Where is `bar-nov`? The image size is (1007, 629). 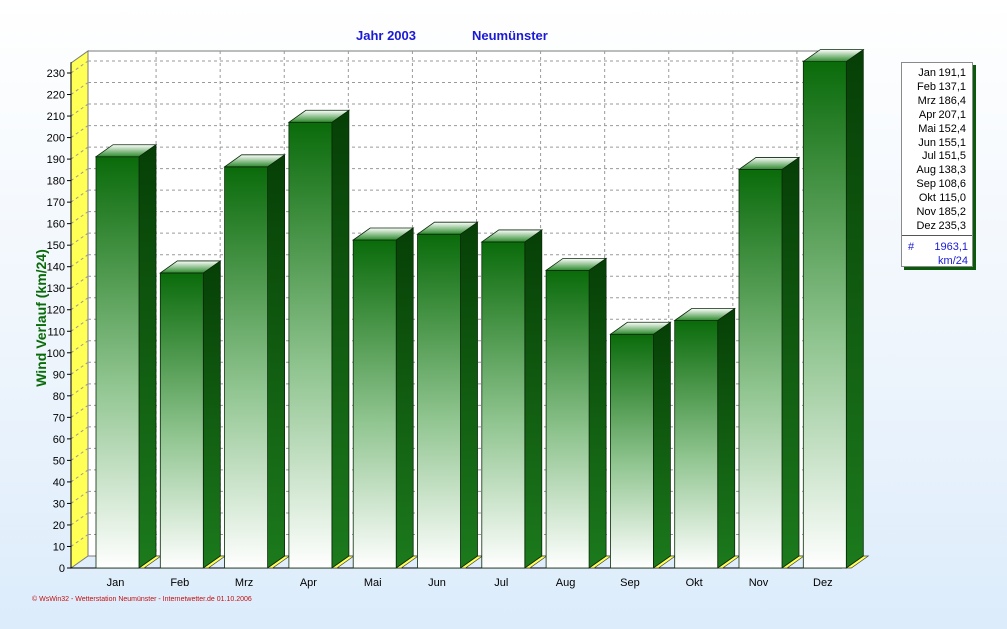
bar-nov is located at coordinates (771, 362).